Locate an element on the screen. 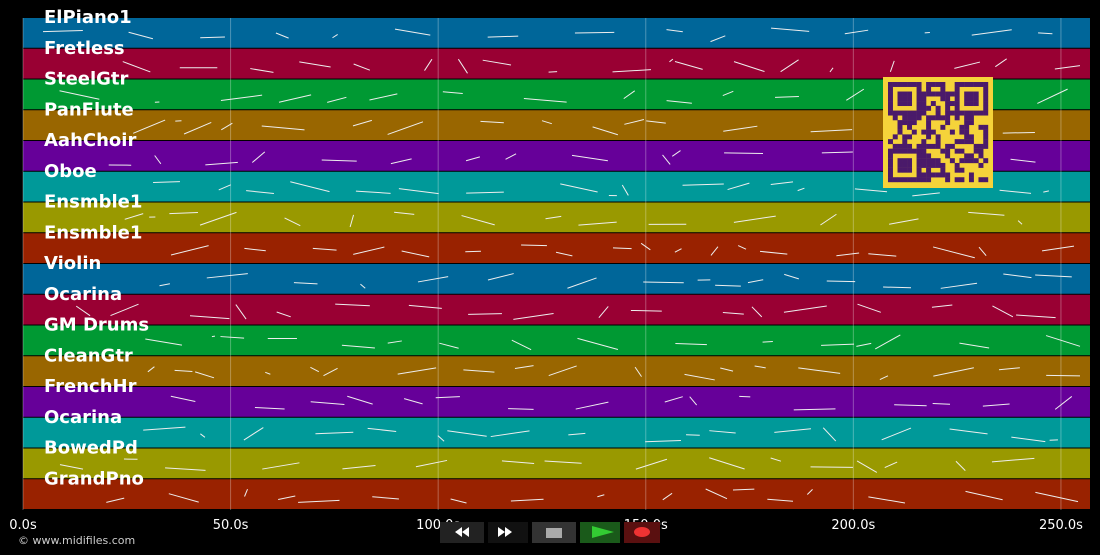  track-row is located at coordinates (556, 33).